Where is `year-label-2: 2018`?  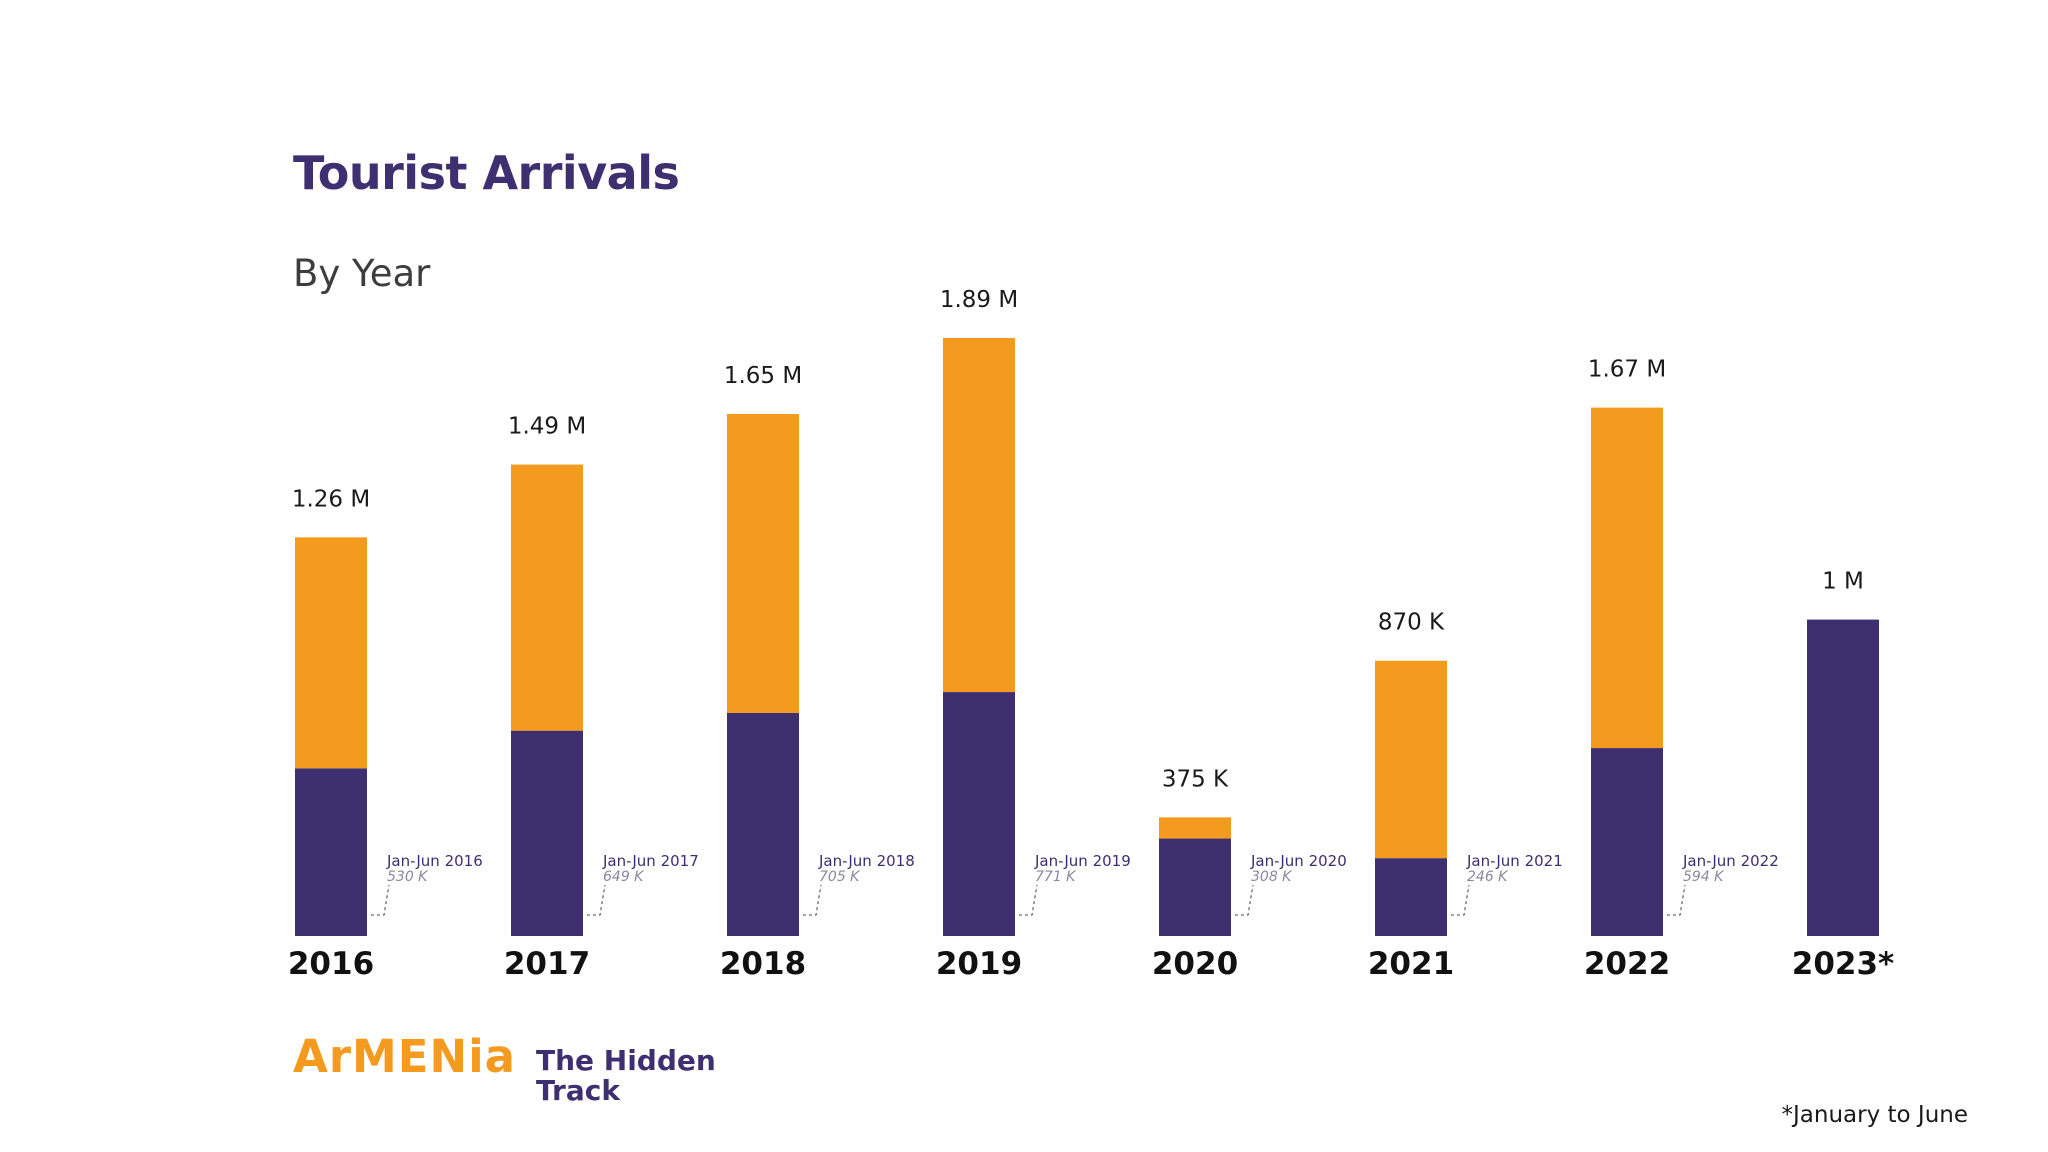 year-label-2: 2018 is located at coordinates (763, 964).